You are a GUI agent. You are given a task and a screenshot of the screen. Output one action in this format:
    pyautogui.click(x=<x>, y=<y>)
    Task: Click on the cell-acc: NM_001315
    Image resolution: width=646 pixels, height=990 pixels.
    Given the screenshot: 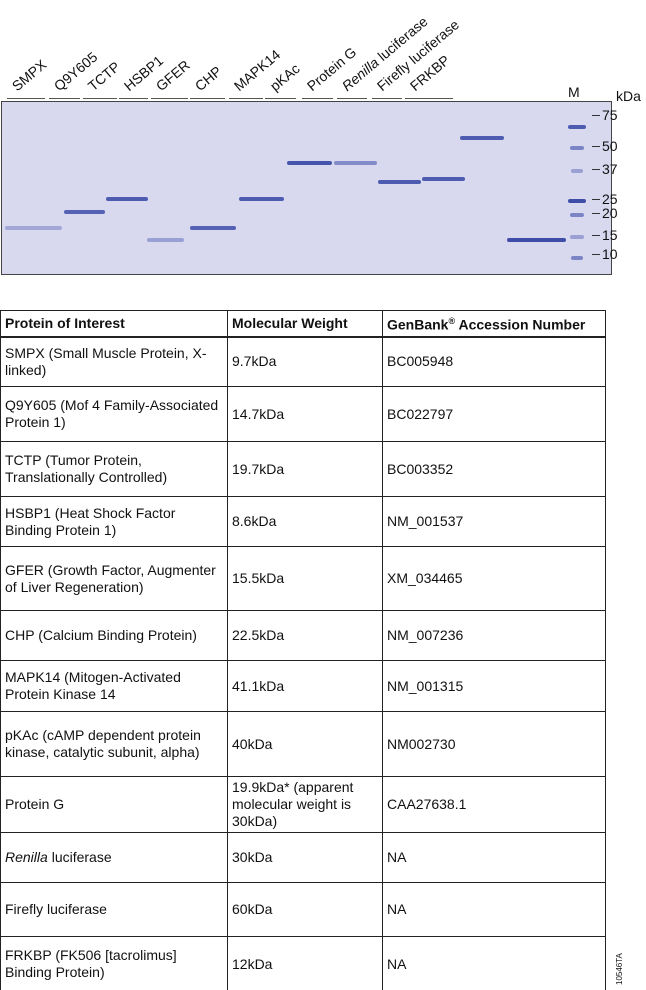 What is the action you would take?
    pyautogui.click(x=494, y=686)
    